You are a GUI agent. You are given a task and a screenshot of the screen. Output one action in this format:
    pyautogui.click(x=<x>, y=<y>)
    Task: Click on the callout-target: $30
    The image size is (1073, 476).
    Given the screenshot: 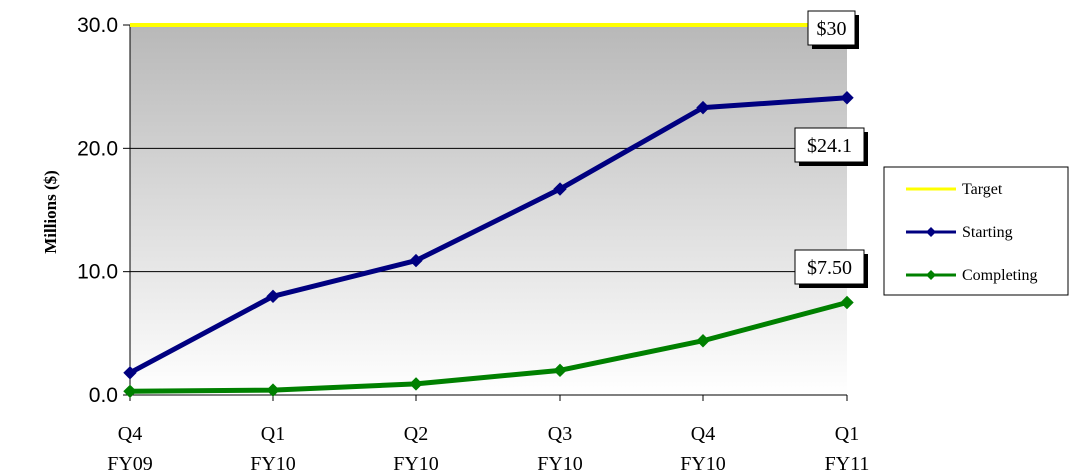 What is the action you would take?
    pyautogui.click(x=833, y=29)
    